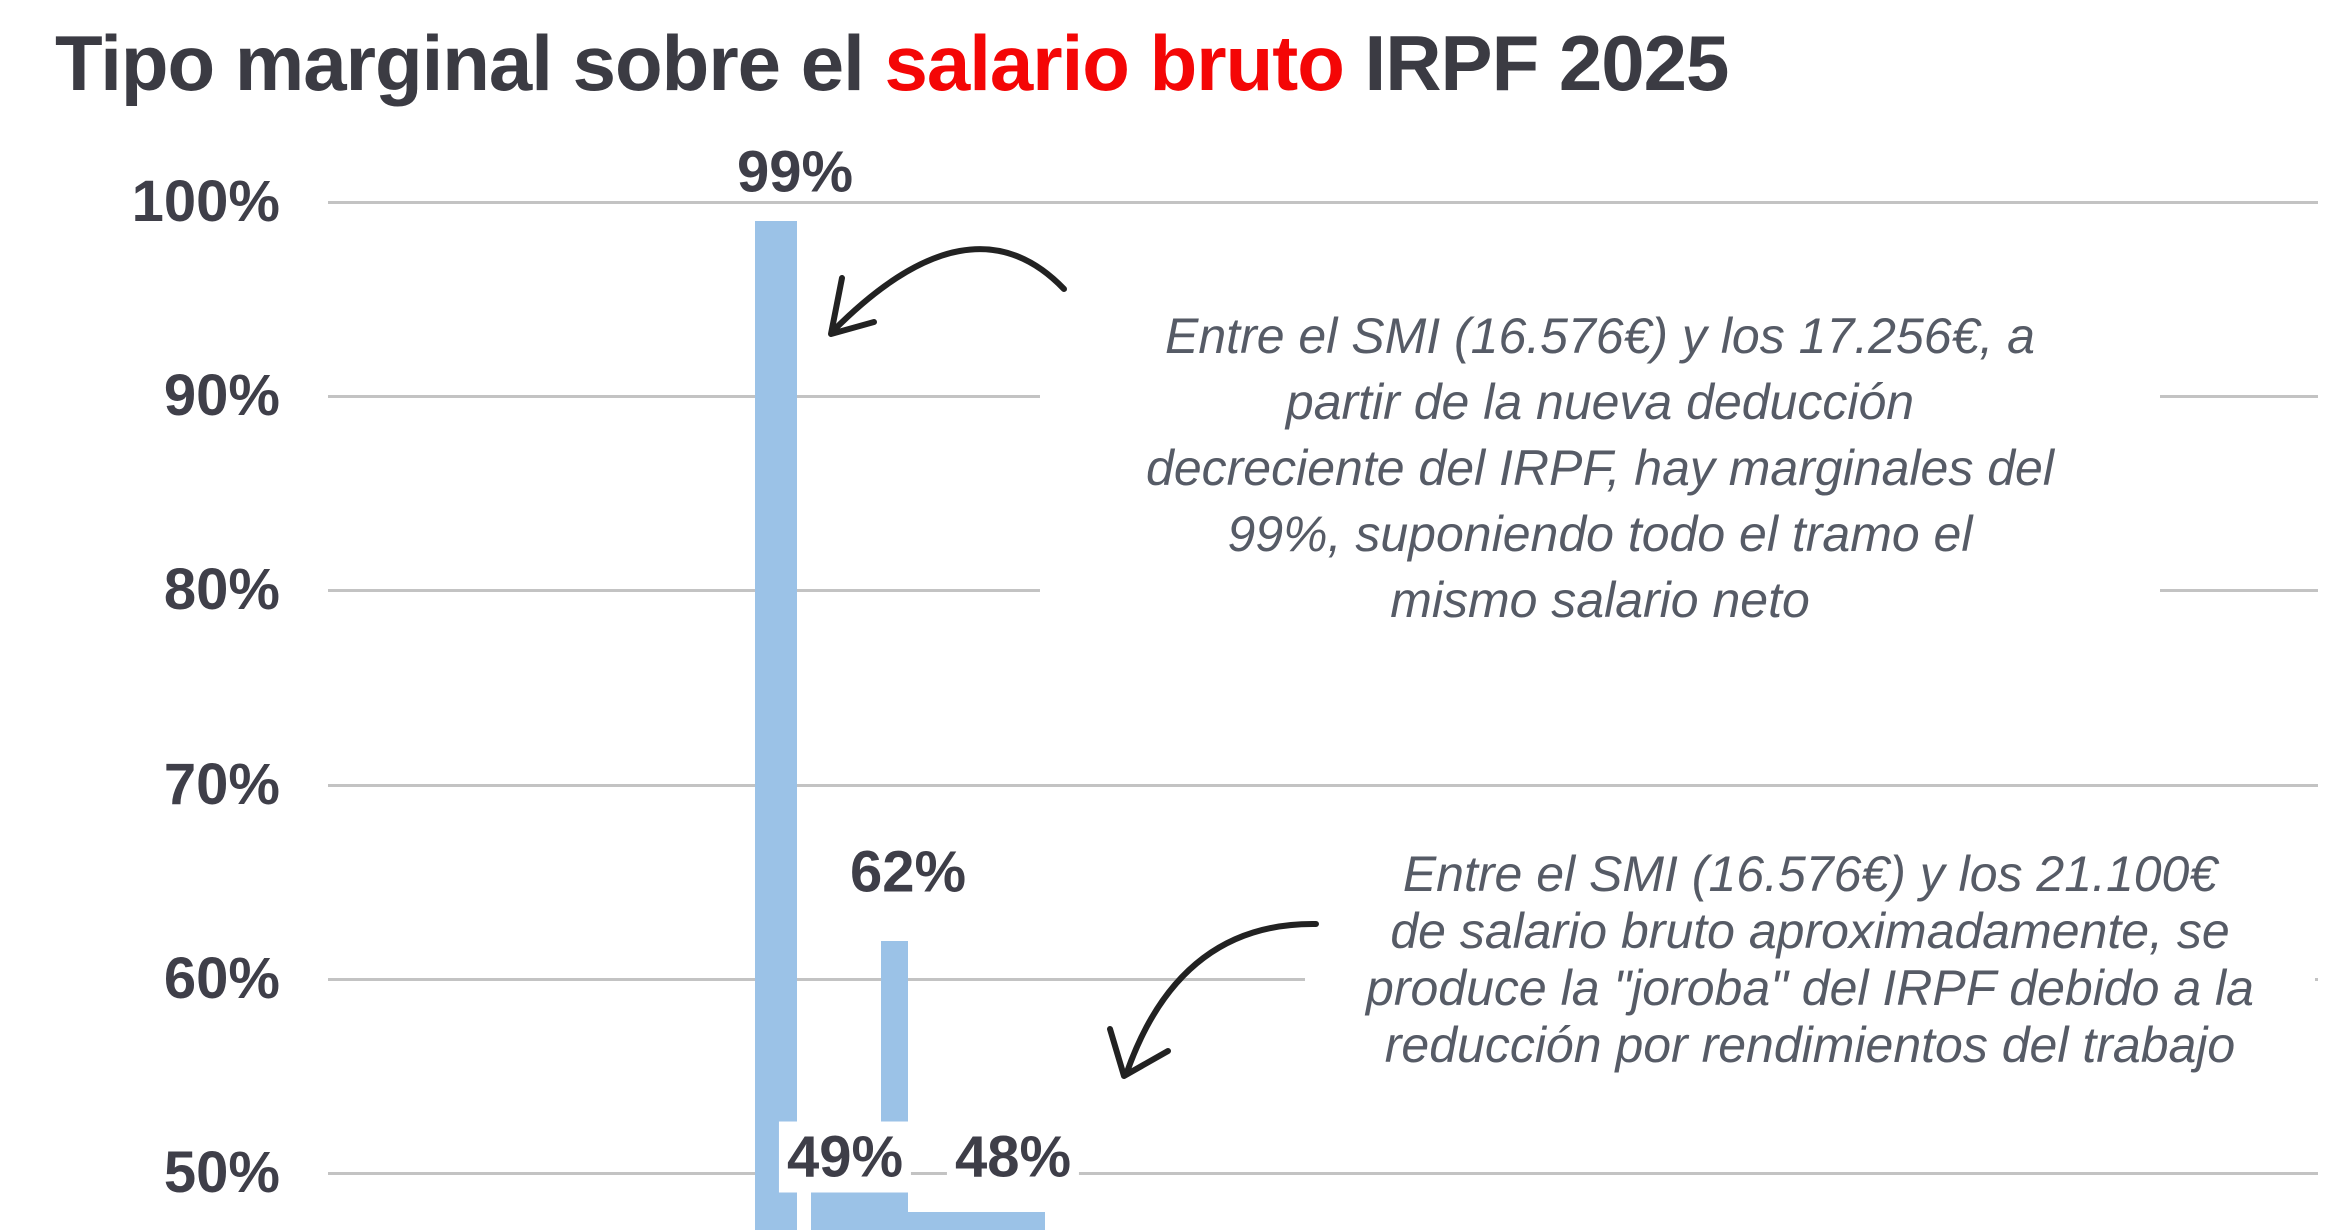 The height and width of the screenshot is (1230, 2350). Describe the element at coordinates (205, 201) in the screenshot. I see `y-tick-100: 100%` at that location.